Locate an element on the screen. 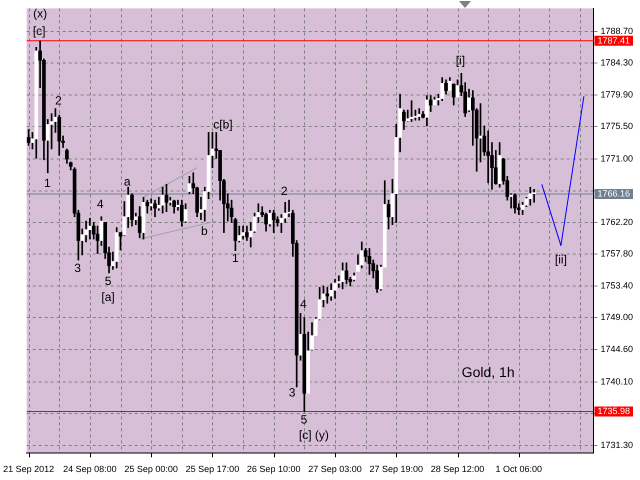 This screenshot has width=640, height=480. y-tick-label: 1757.80 is located at coordinates (617, 253).